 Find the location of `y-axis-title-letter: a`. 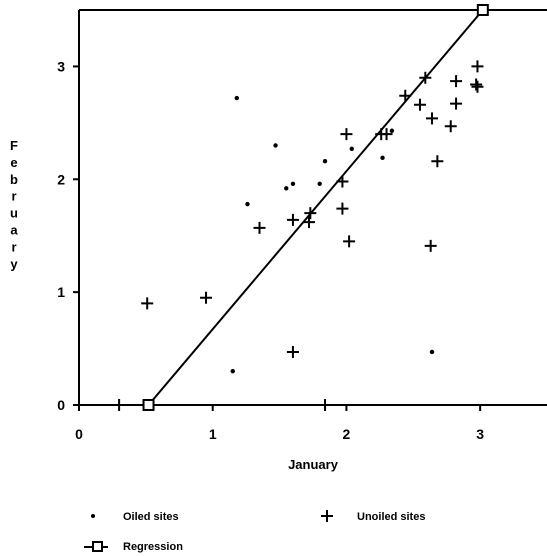

y-axis-title-letter: a is located at coordinates (14, 230).